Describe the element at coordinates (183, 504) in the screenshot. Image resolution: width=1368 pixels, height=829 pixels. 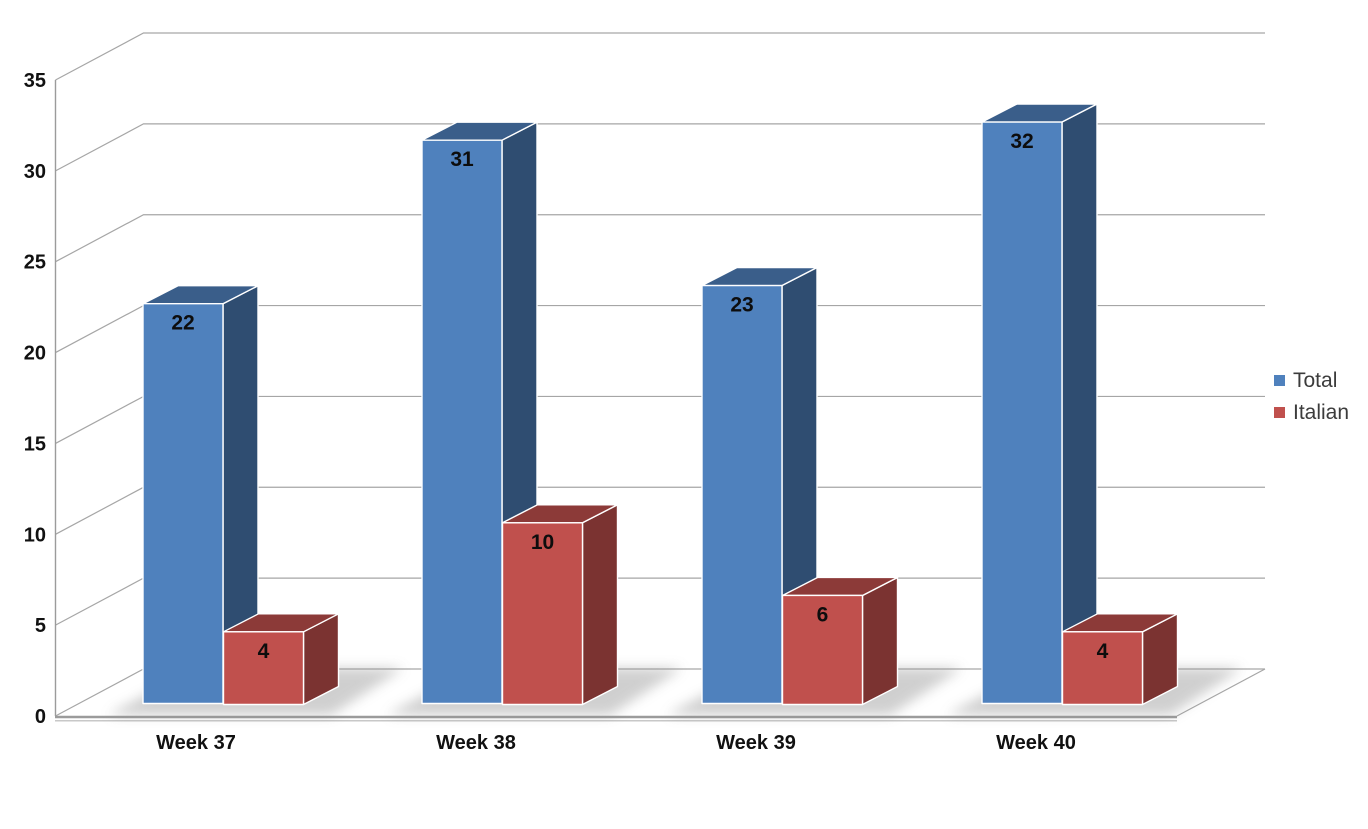
I see `bar-total-1-front` at that location.